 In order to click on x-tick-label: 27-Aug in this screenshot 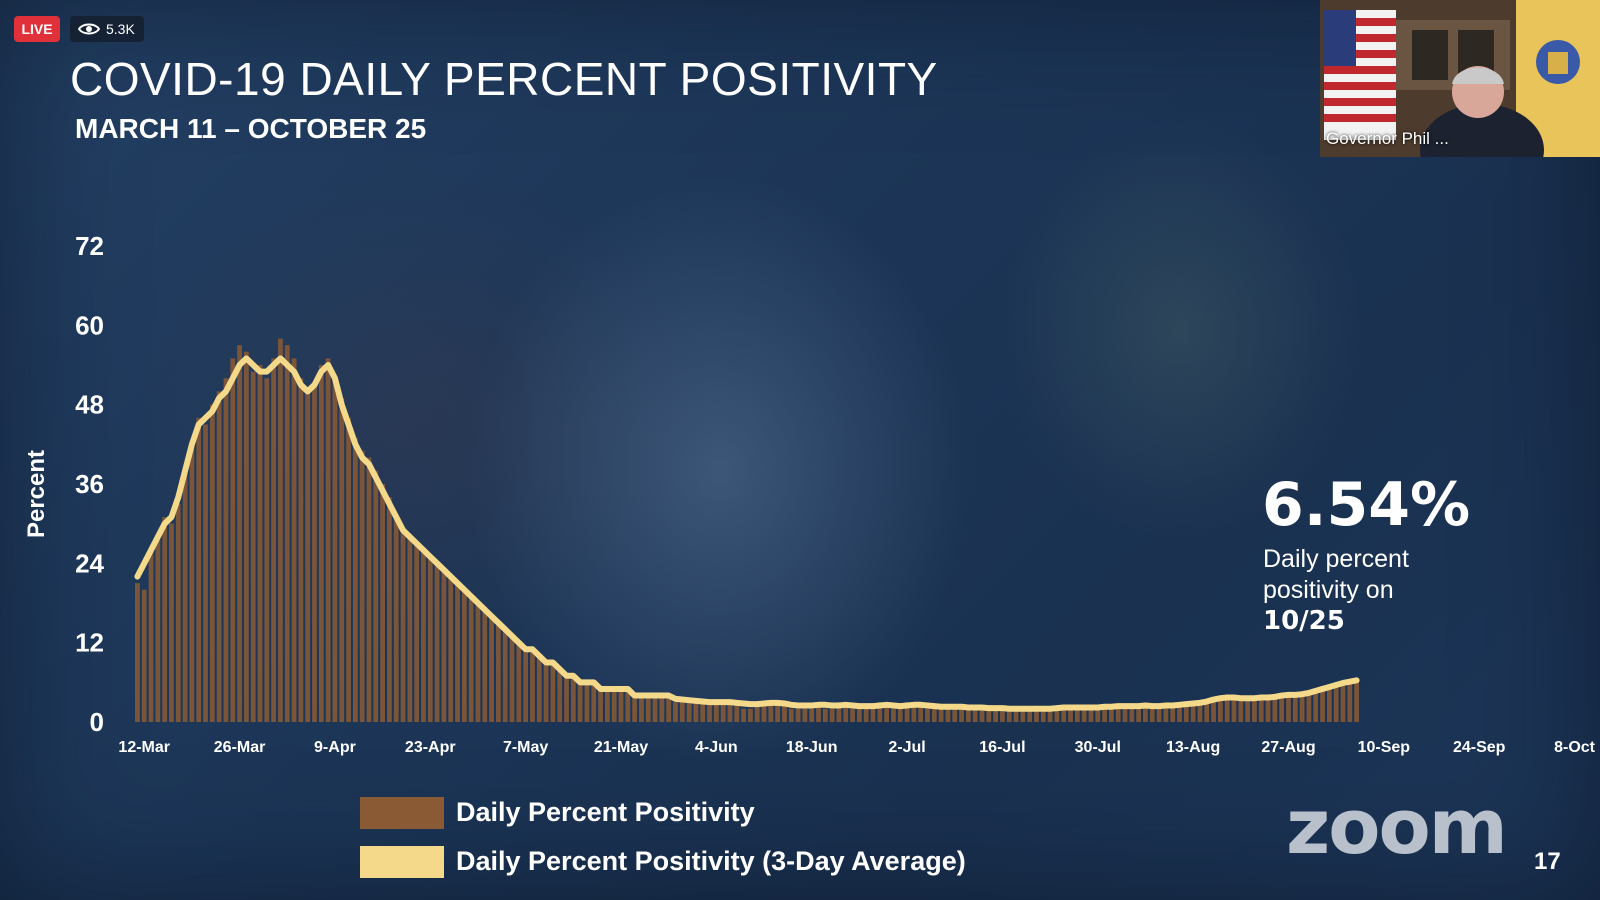, I will do `click(1288, 747)`.